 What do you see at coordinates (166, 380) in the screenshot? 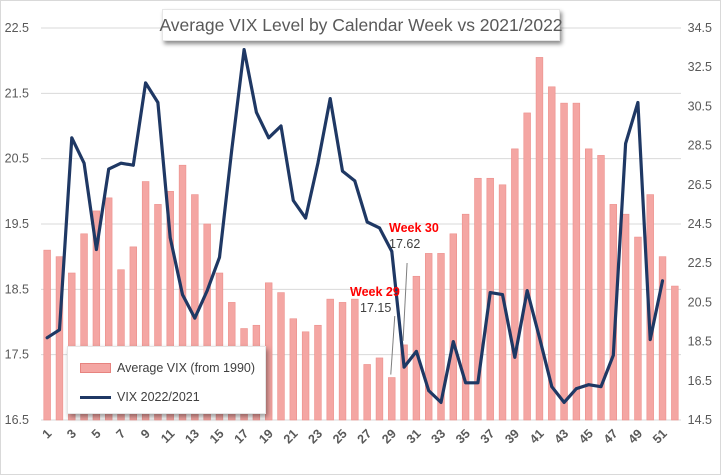
I see `chart-legend: Average VIX (from 1990) VIX 2022/2021` at bounding box center [166, 380].